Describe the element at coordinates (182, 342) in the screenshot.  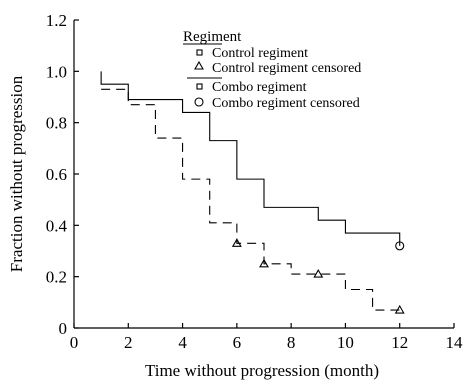
I see `x-tick-label: 4` at that location.